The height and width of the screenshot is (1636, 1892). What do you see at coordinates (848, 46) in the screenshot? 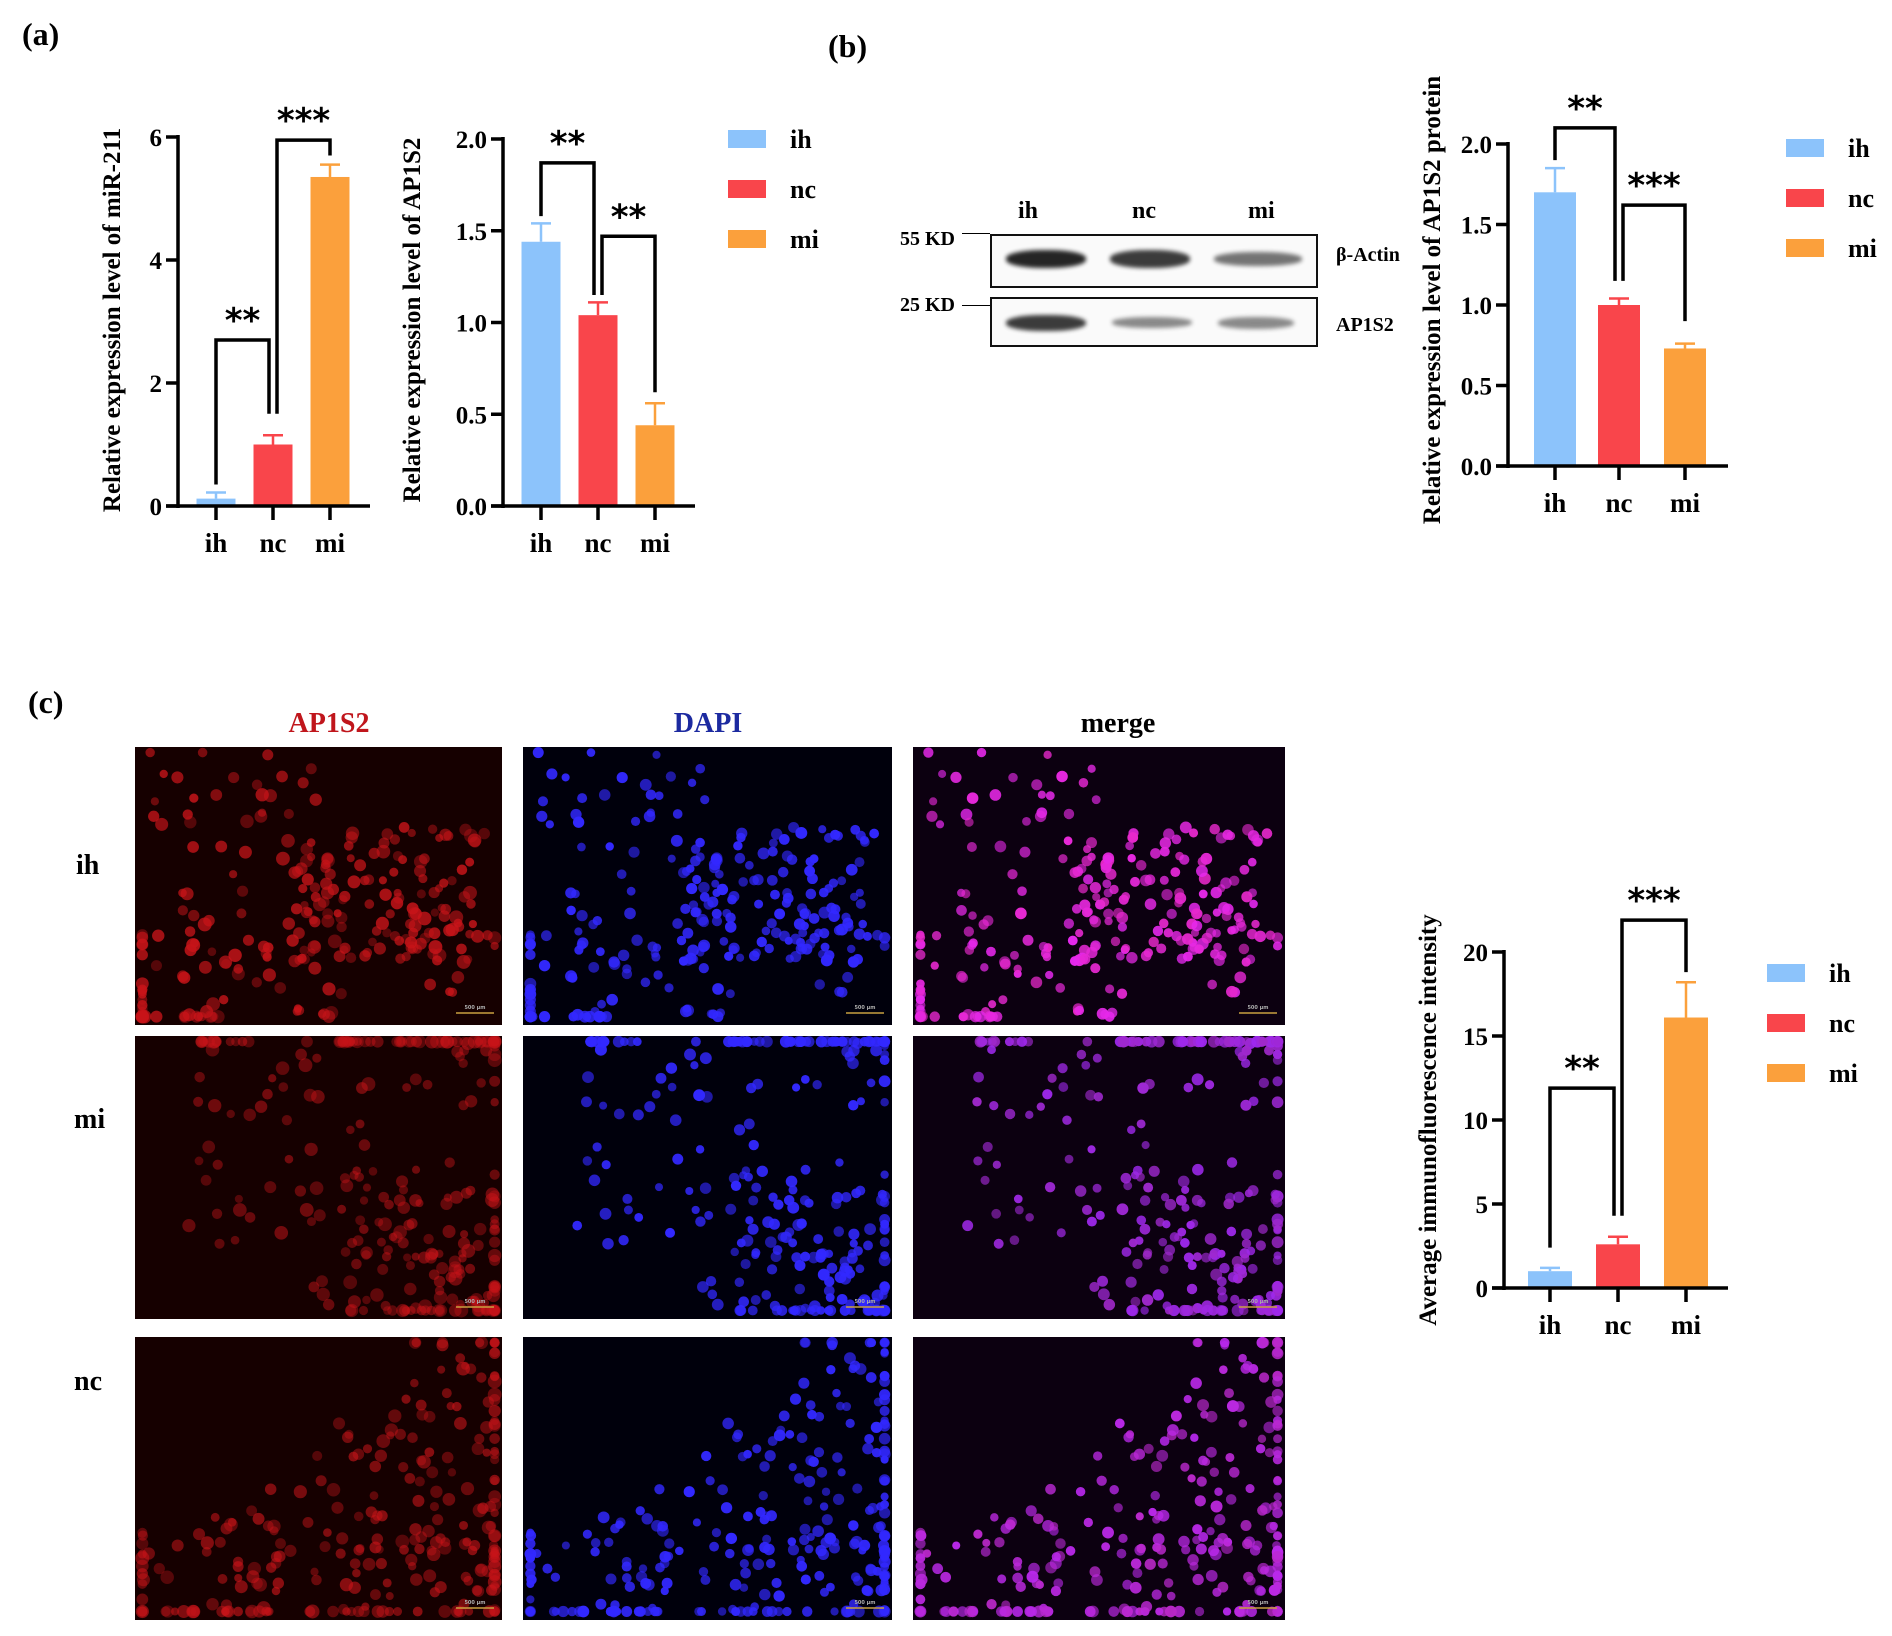
I see `panel-label-b: (b)` at bounding box center [848, 46].